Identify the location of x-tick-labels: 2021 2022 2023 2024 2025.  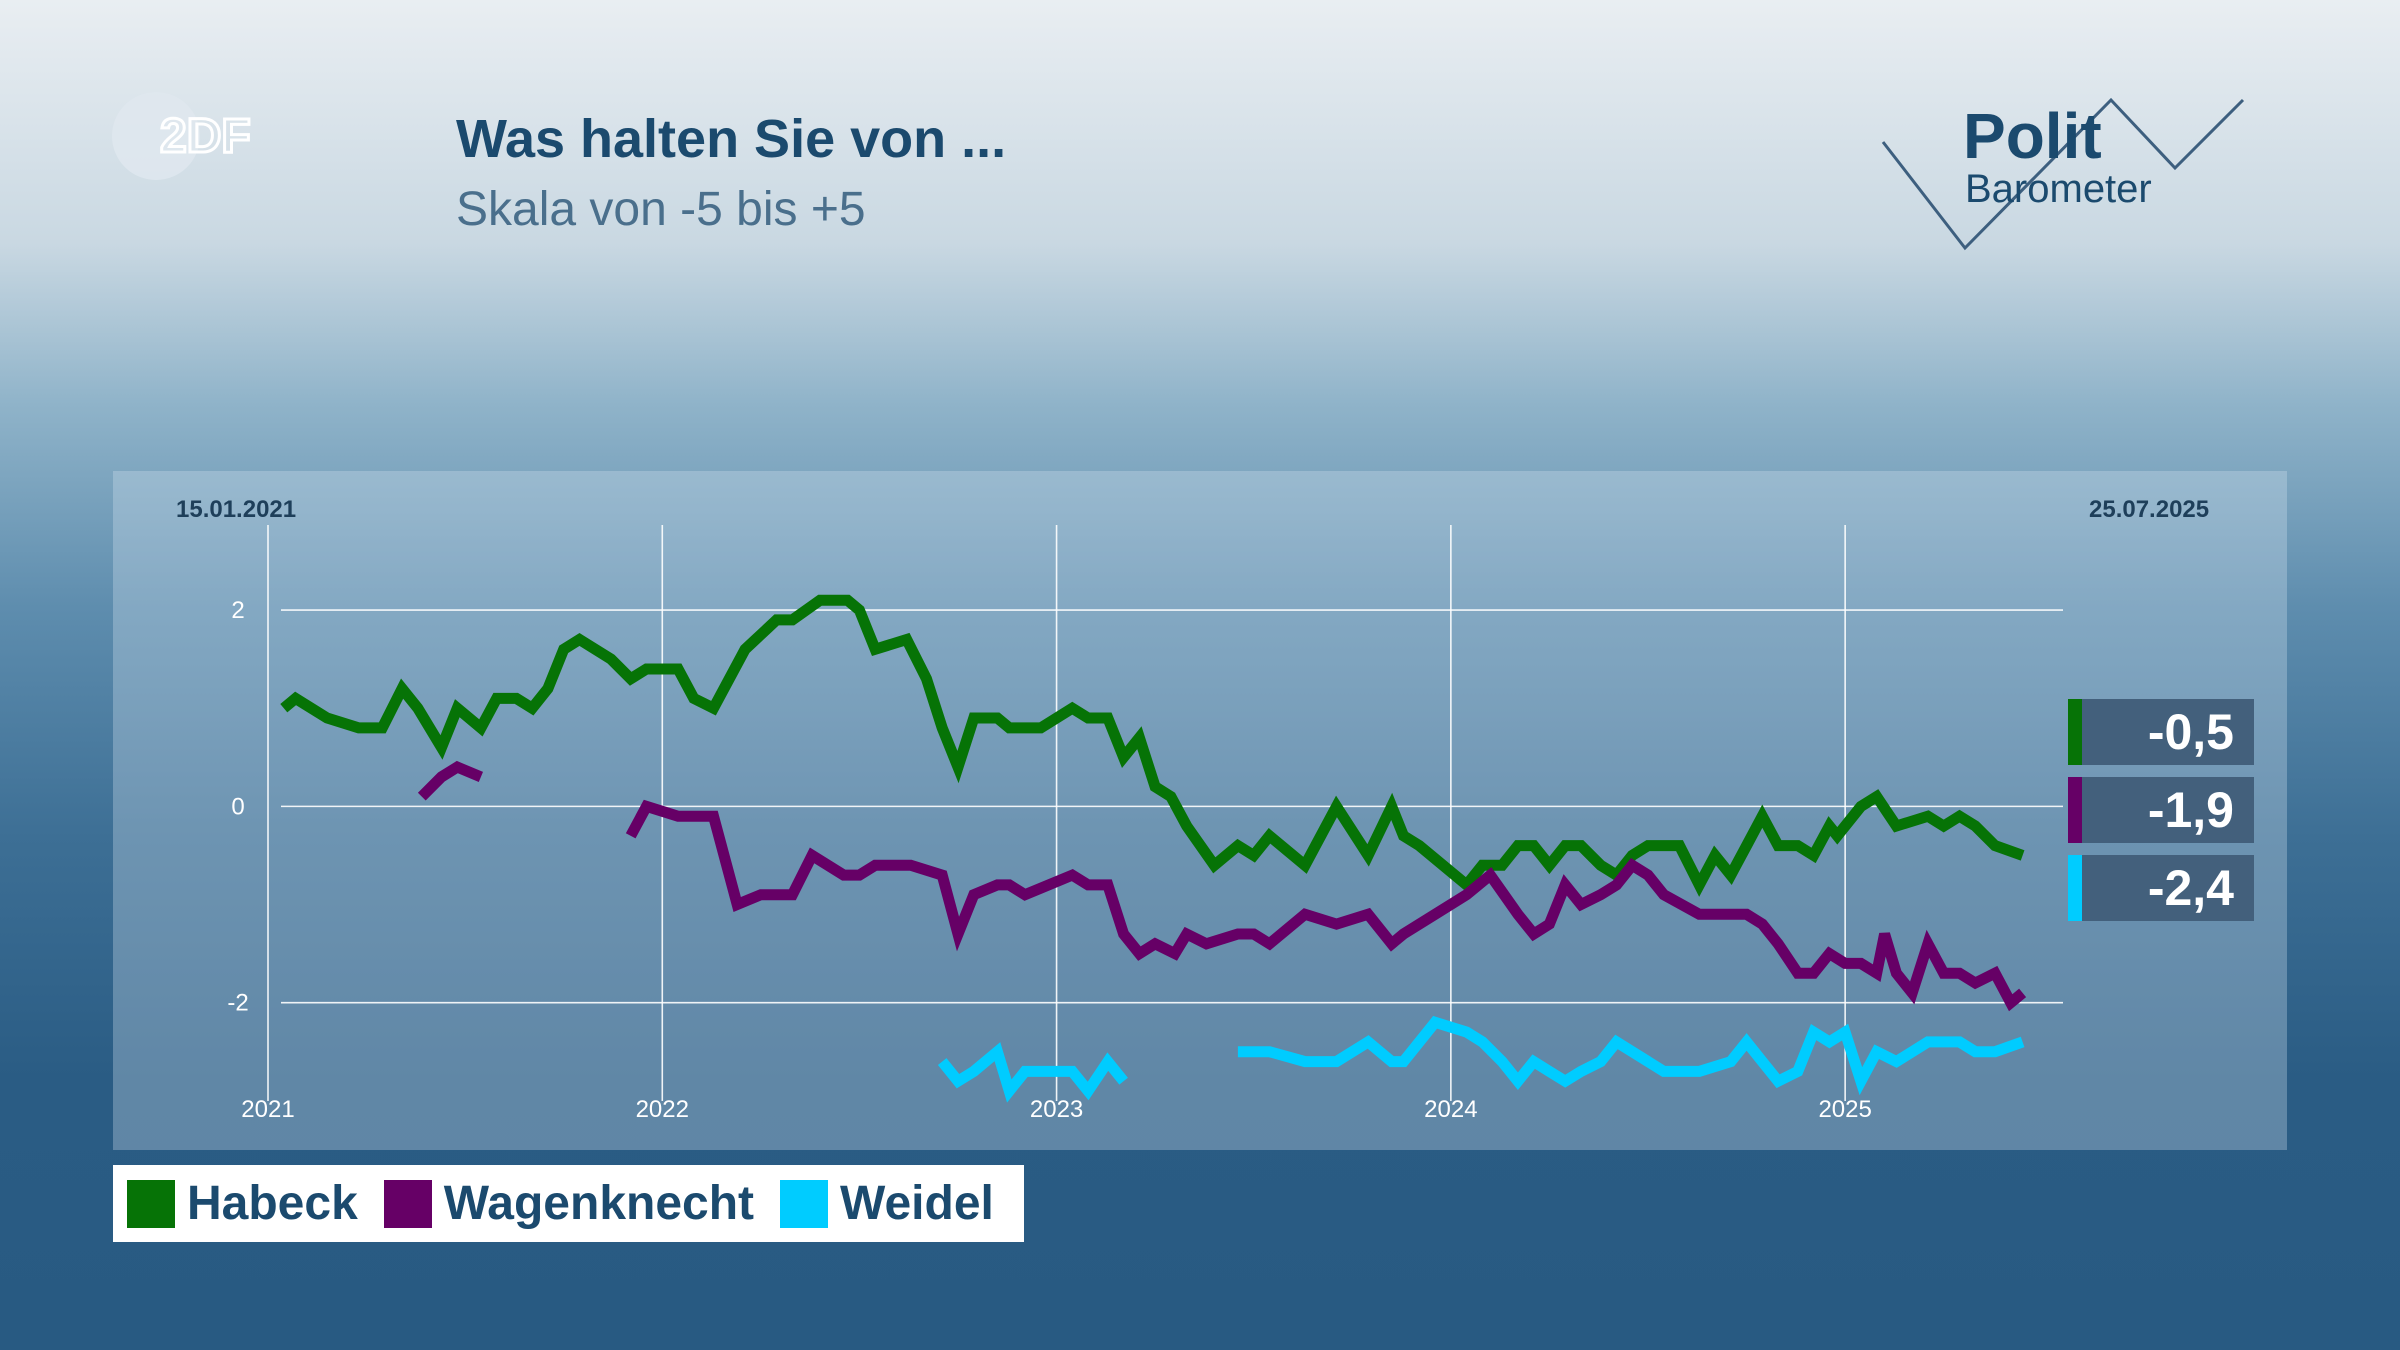
(1056, 1109).